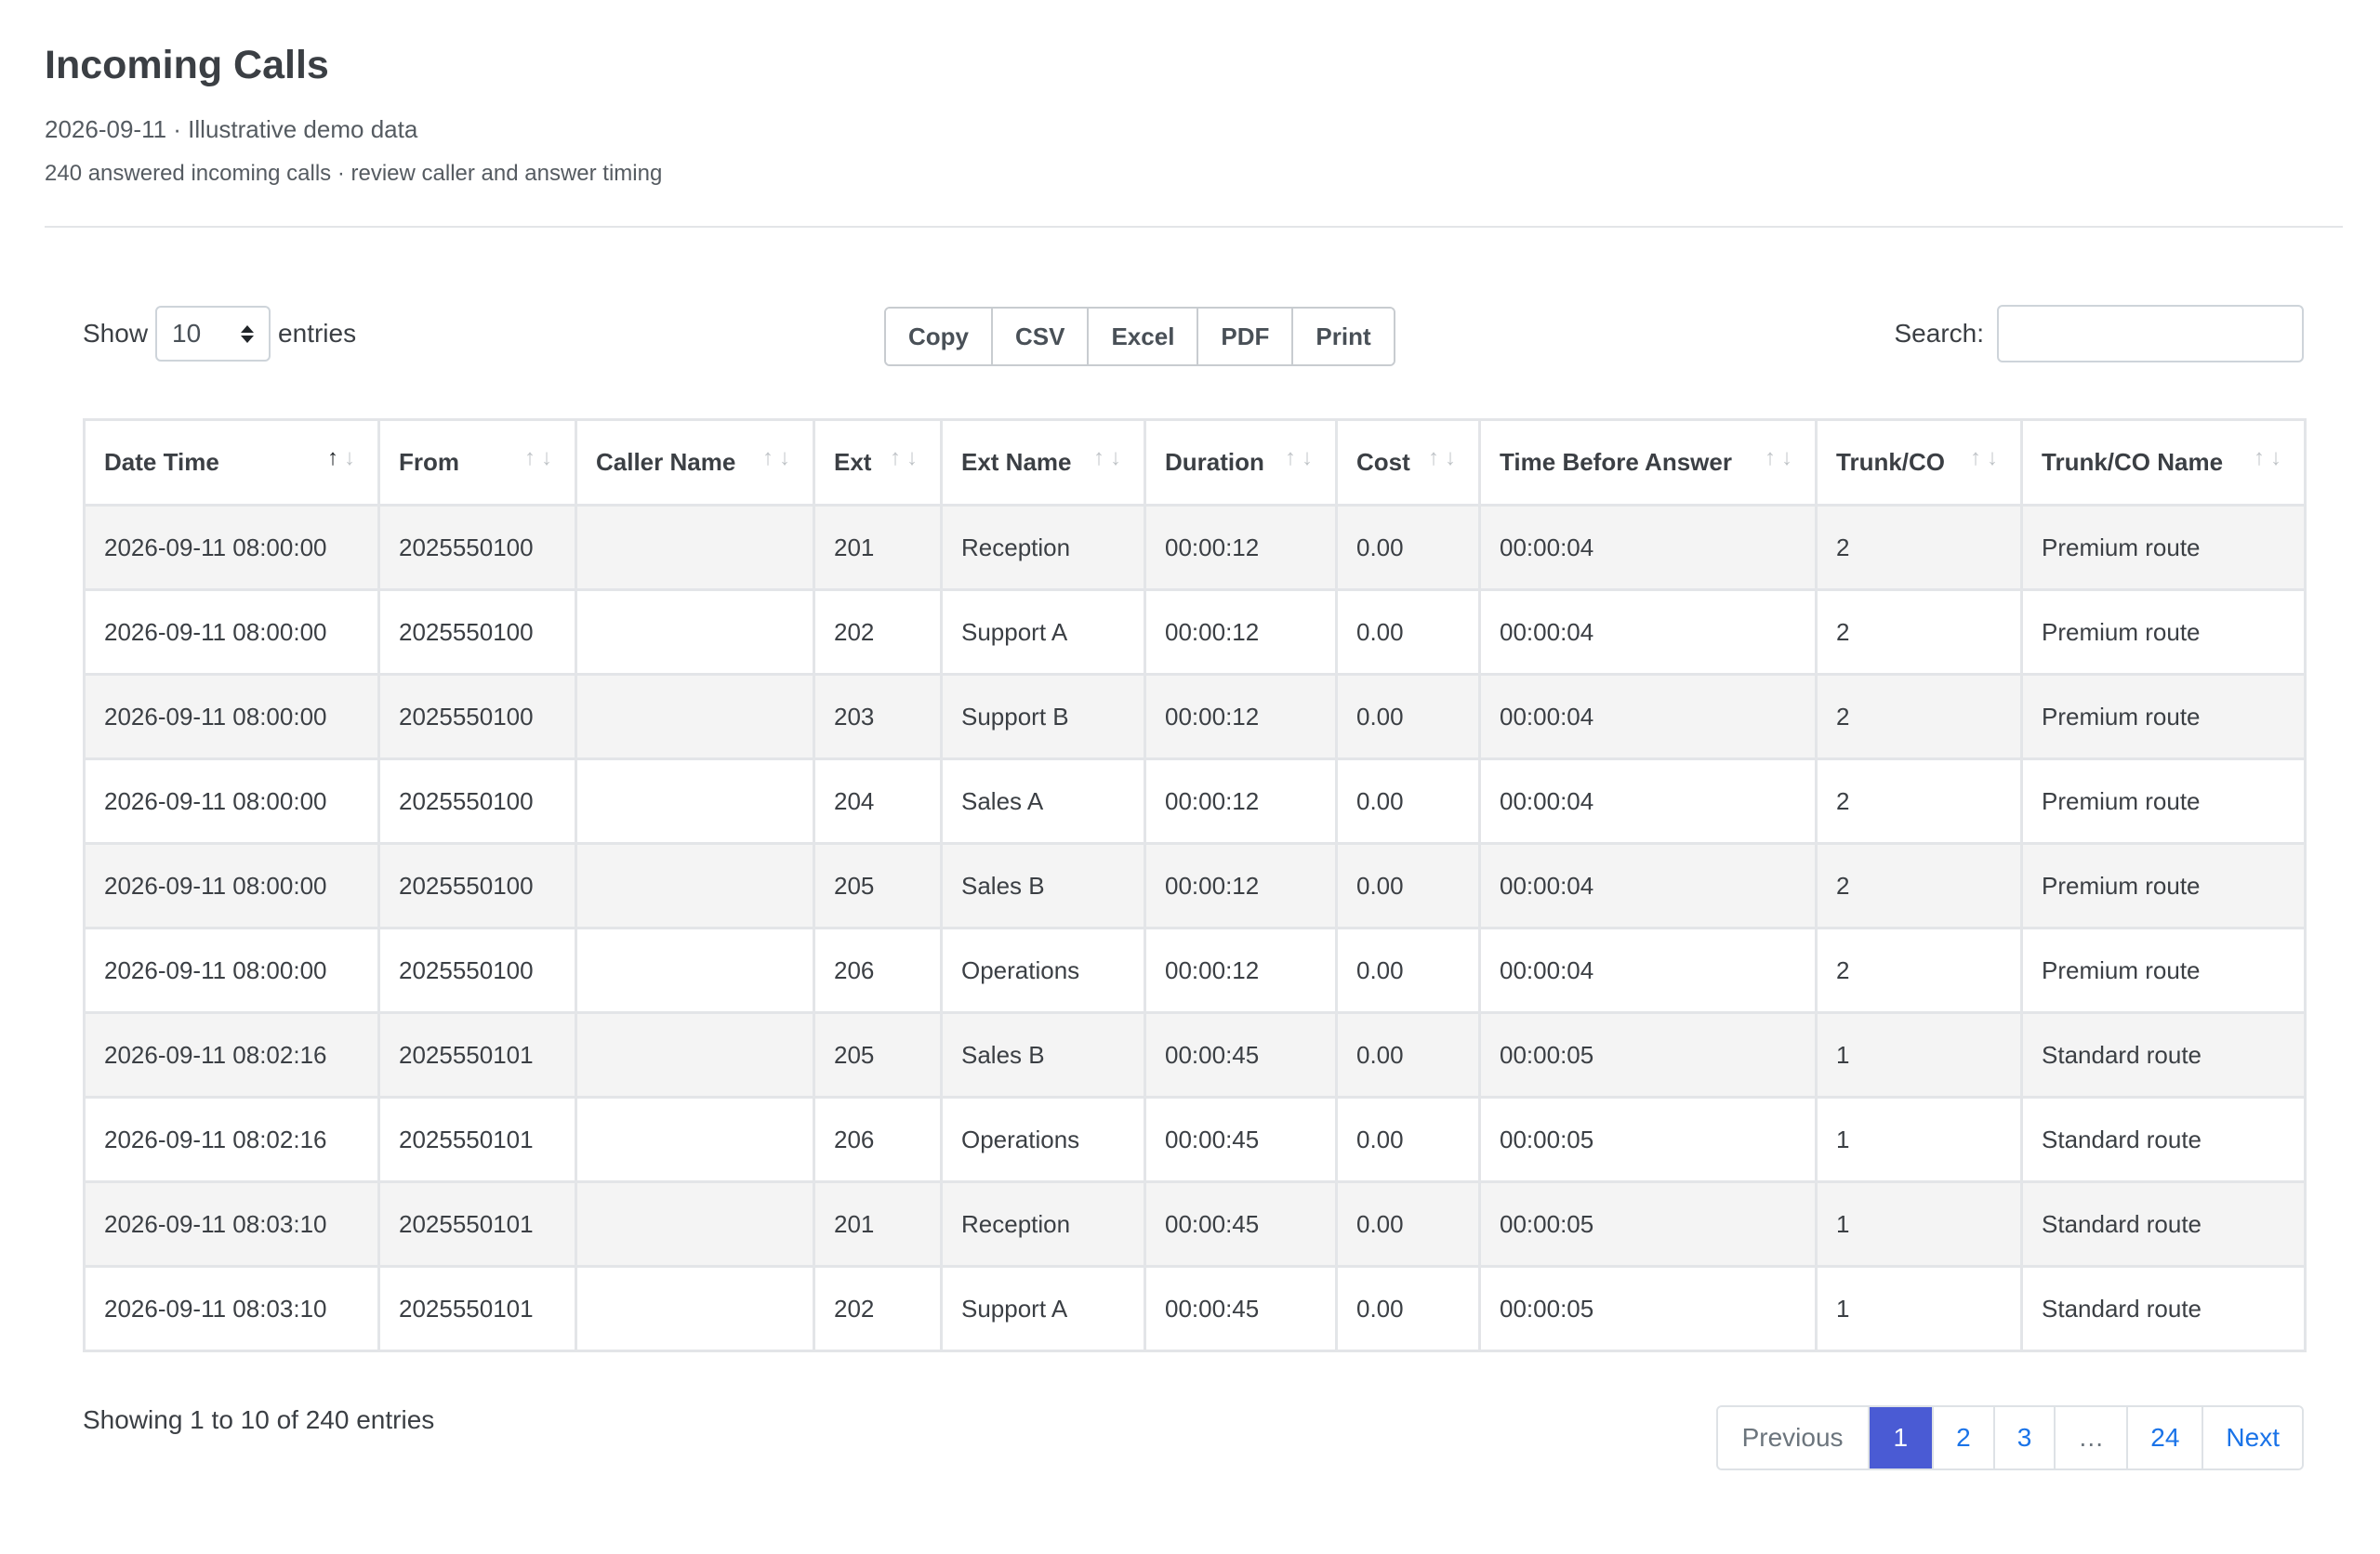 This screenshot has width=2380, height=1554. I want to click on column-header-from: From ↑↓, so click(477, 462).